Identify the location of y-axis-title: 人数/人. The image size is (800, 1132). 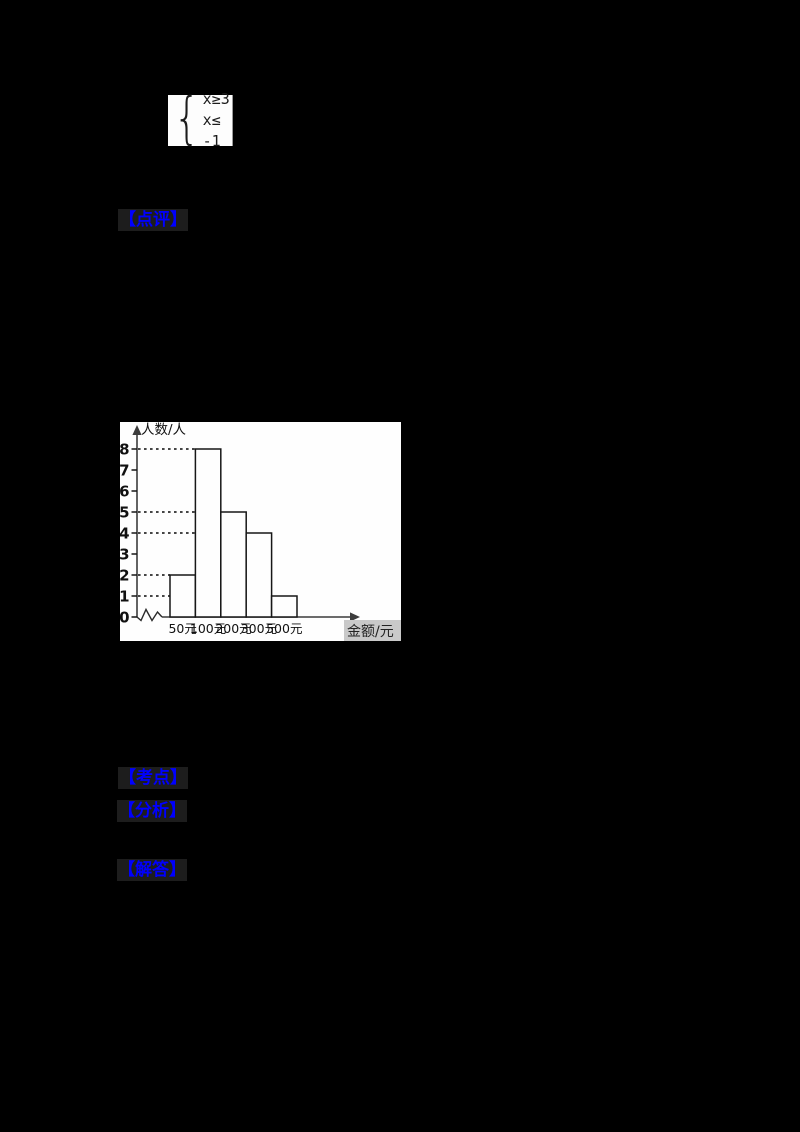
(164, 430).